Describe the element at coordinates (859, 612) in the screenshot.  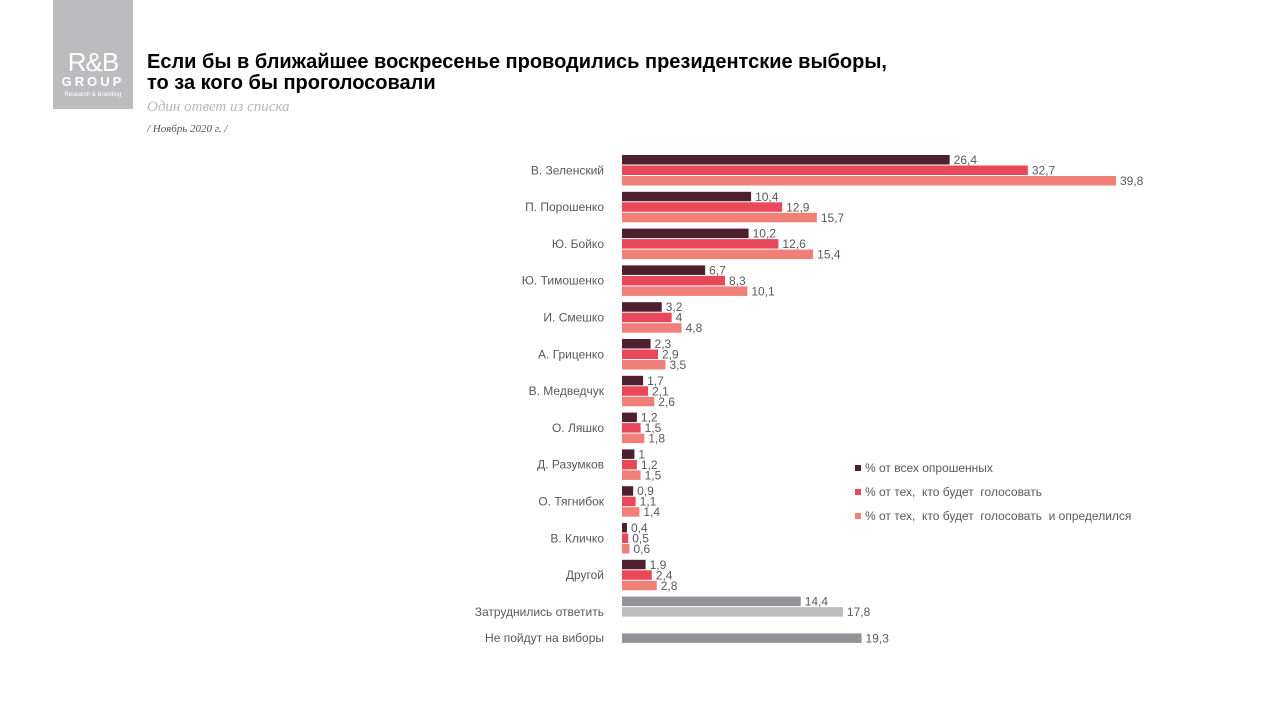
I see `data-label: 17,8` at that location.